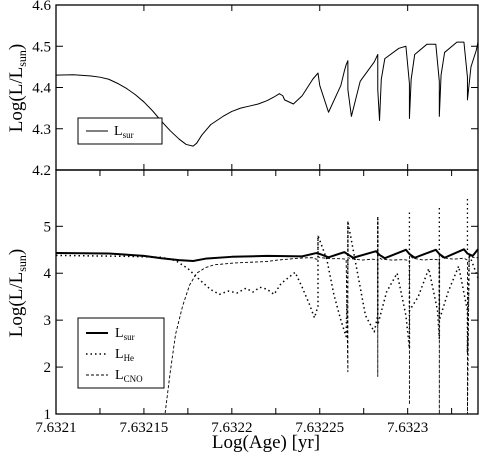 The height and width of the screenshot is (457, 479). I want to click on bottom-legend-box, so click(121, 353).